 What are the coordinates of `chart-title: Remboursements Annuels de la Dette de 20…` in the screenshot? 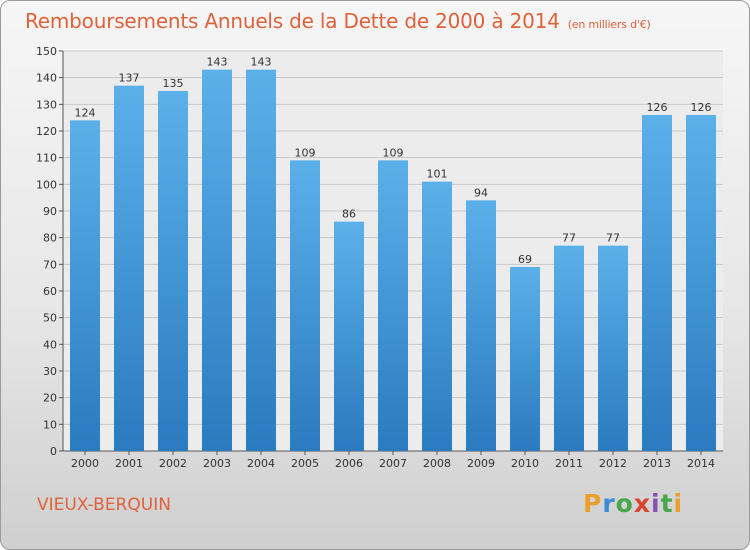 It's located at (338, 21).